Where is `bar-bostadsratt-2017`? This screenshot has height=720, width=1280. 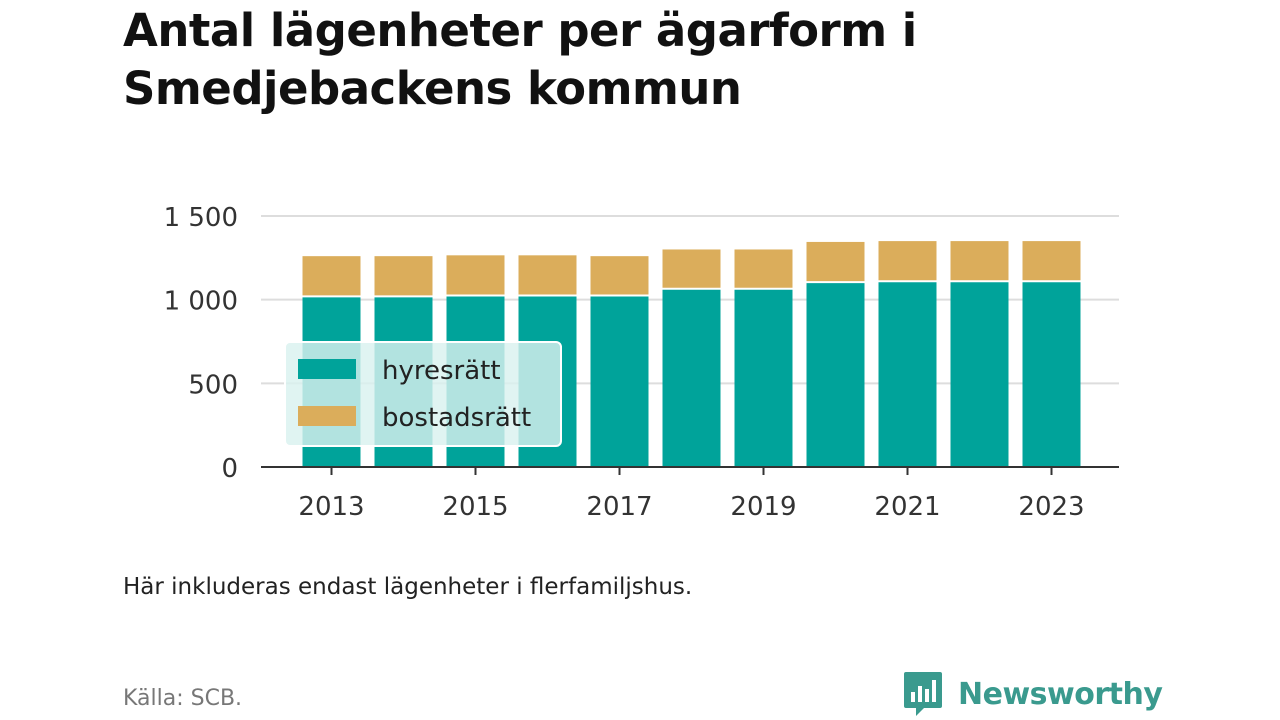
bar-bostadsratt-2017 is located at coordinates (619, 276).